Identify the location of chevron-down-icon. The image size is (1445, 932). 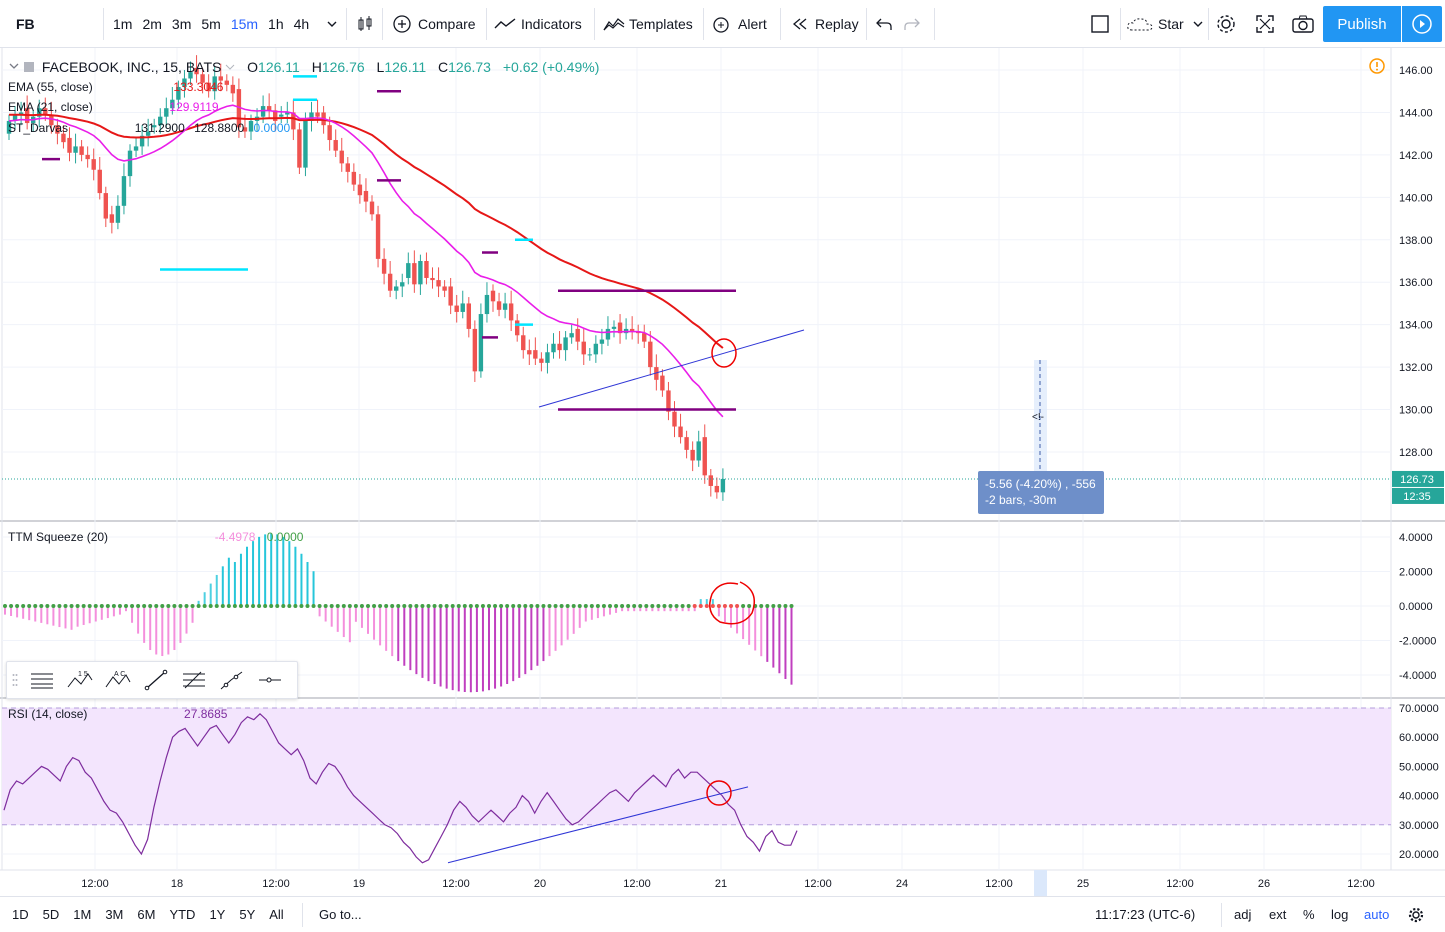
(230, 67).